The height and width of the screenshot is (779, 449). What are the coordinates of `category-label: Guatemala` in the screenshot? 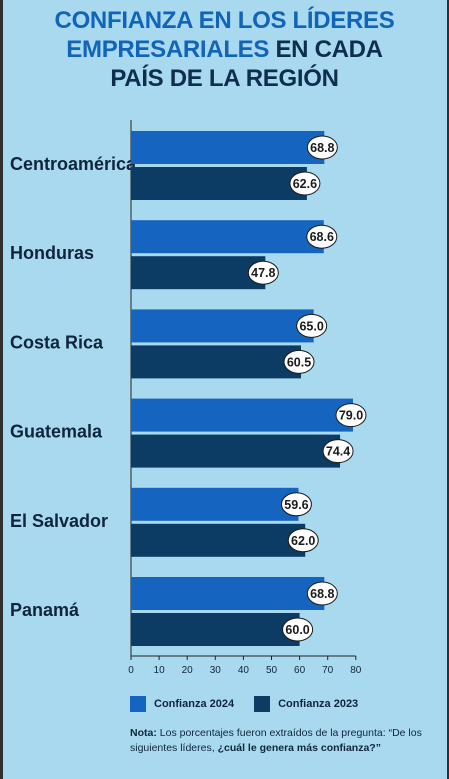 It's located at (56, 432).